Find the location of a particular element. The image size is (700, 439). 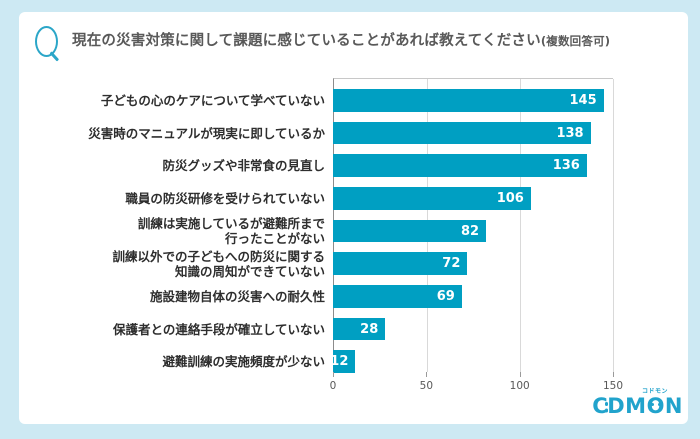

bar-label: 防災グッズや非常食の見直し is located at coordinates (243, 166).